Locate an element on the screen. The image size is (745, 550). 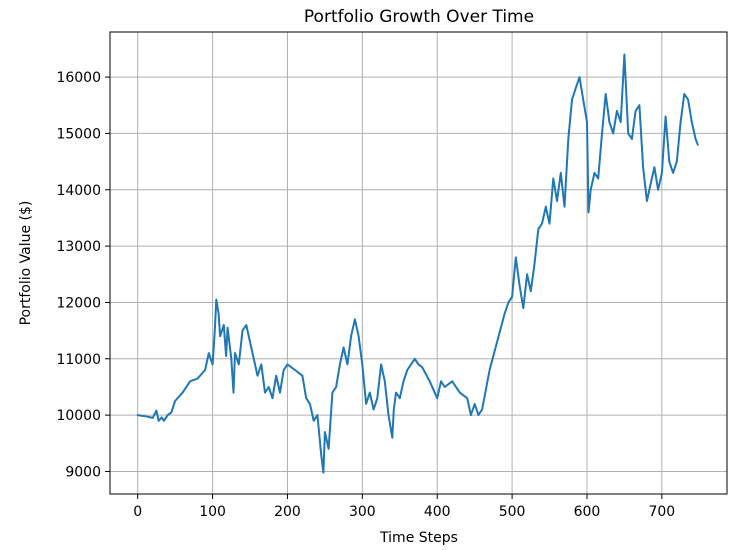
y-tick-label: 9000 is located at coordinates (83, 472).